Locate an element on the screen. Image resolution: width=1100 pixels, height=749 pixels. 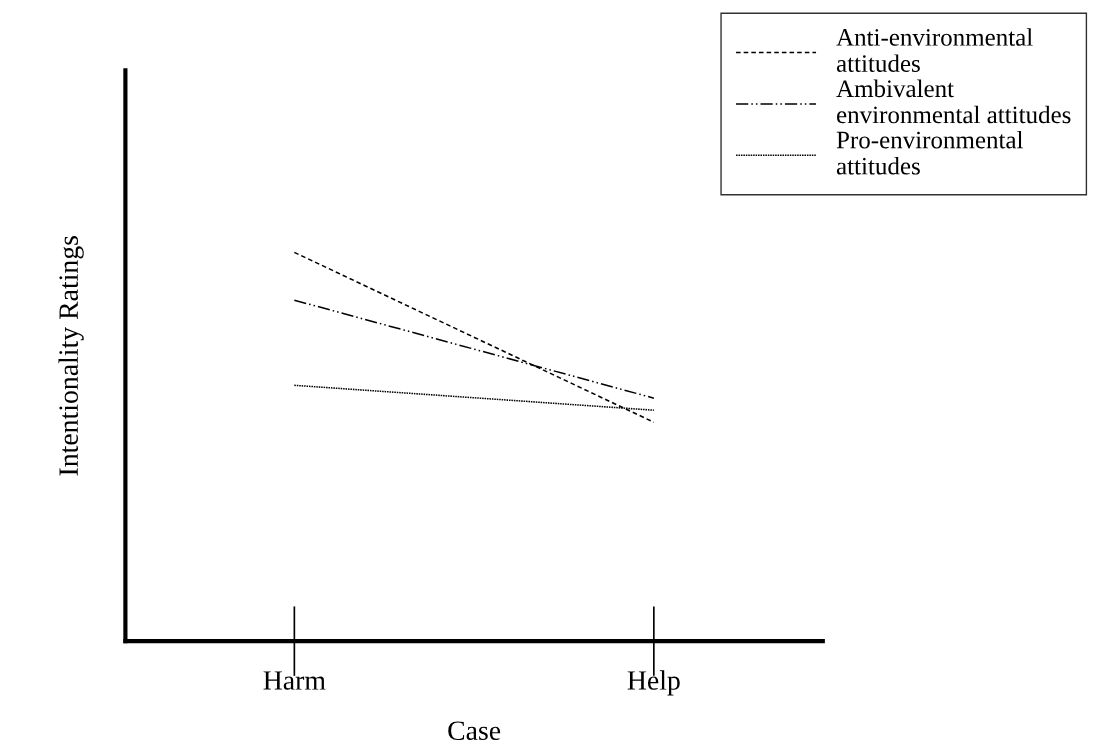
legend-label: Ambivalent environmental attitudes is located at coordinates (953, 101).